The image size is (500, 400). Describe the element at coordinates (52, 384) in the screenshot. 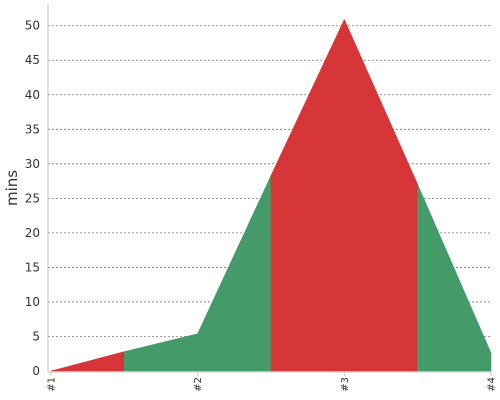

I see `x-tick-label: #1` at that location.